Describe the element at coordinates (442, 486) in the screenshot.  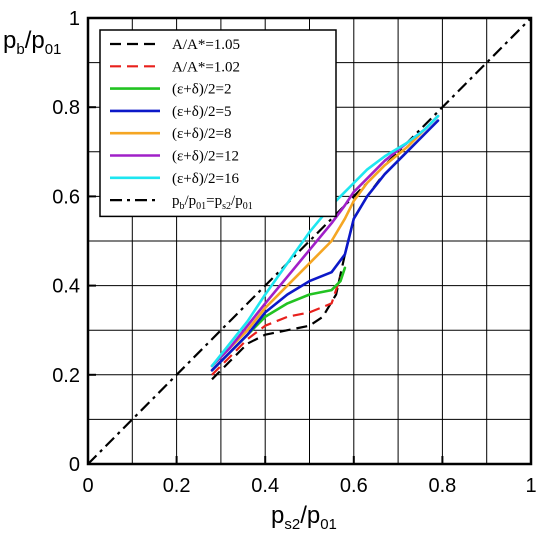
I see `x-tick-label: 0.8` at that location.